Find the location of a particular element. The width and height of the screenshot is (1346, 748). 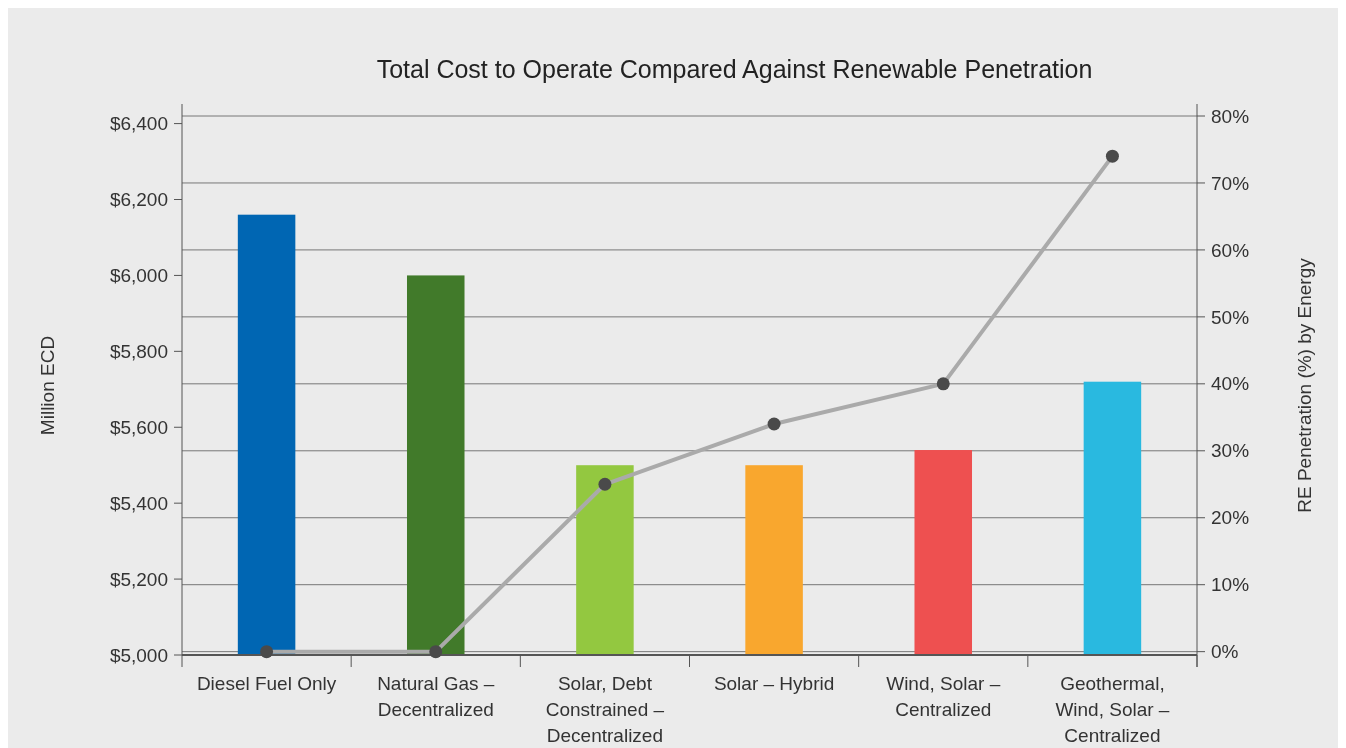

y2-tick-label: 50% is located at coordinates (1230, 317).